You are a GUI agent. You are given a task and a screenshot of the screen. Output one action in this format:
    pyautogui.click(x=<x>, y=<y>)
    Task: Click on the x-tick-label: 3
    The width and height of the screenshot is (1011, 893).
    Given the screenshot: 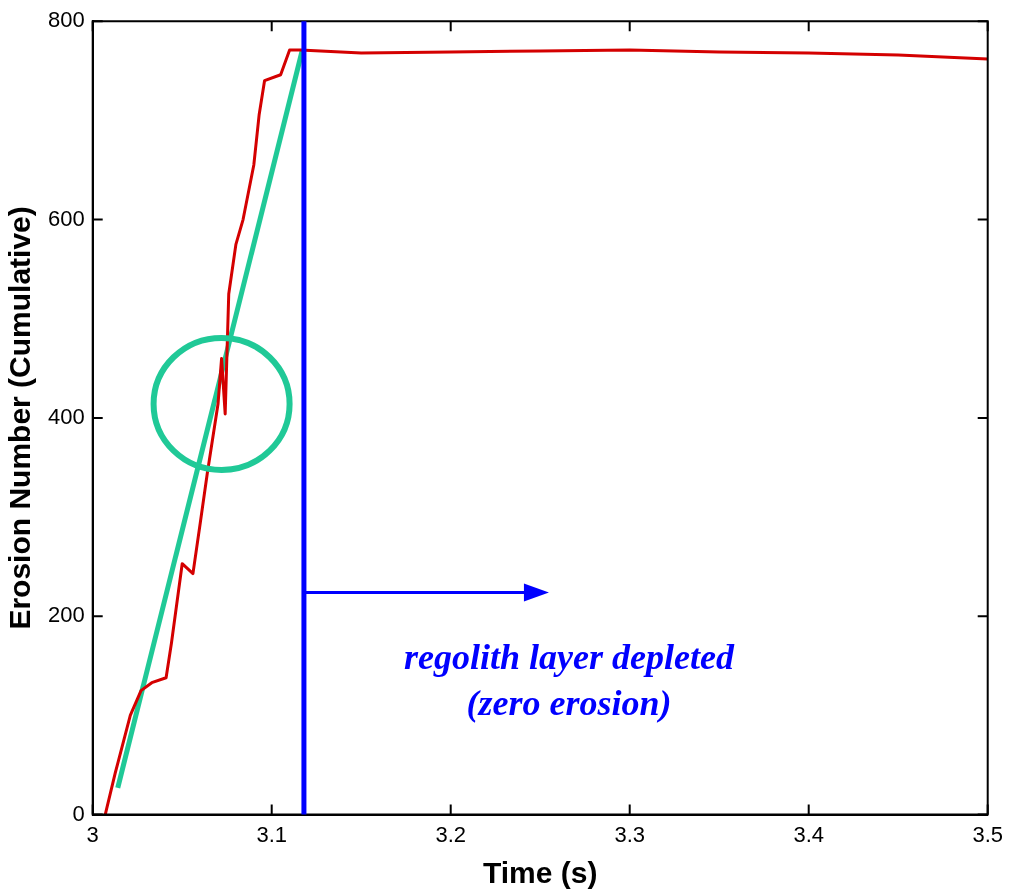 What is the action you would take?
    pyautogui.click(x=92, y=834)
    